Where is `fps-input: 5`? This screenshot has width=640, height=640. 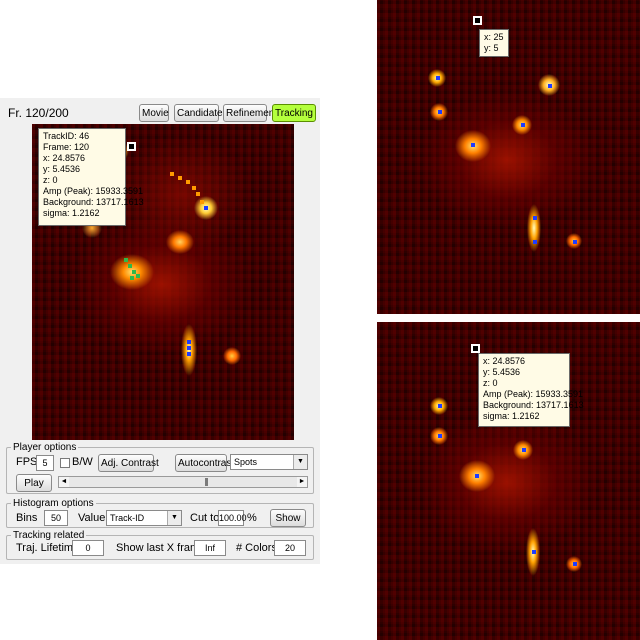 fps-input: 5 is located at coordinates (45, 463).